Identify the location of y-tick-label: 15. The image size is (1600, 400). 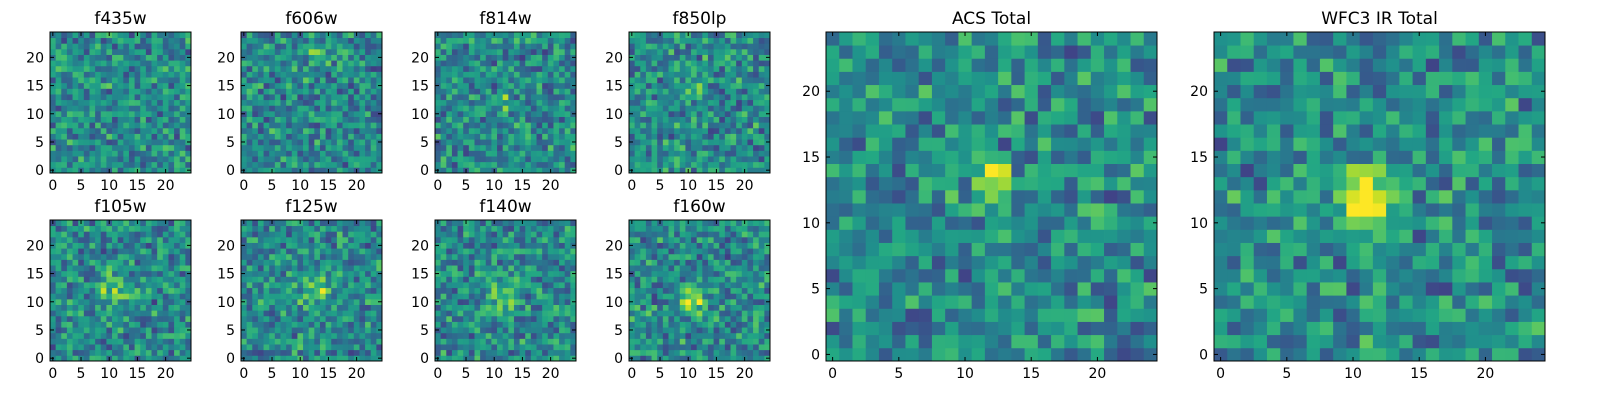
(35, 275).